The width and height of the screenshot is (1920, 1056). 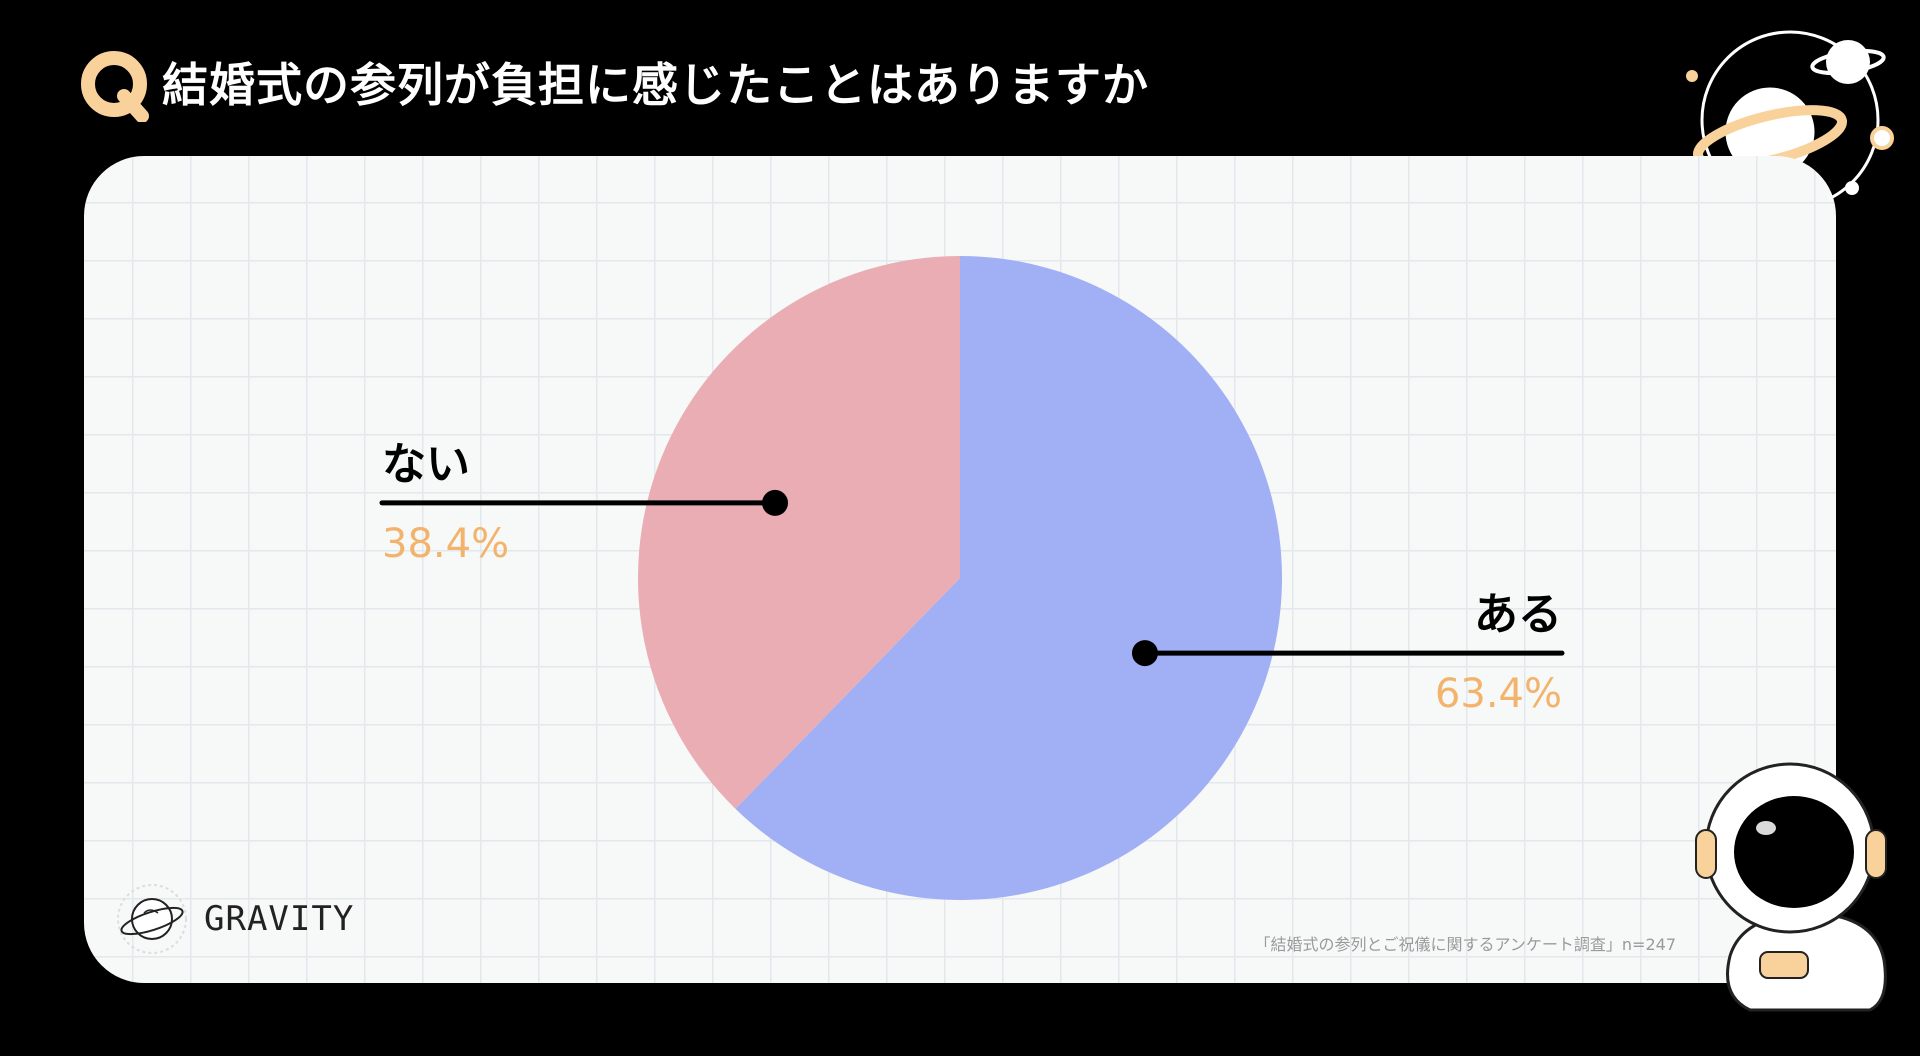 What do you see at coordinates (115, 86) in the screenshot?
I see `q-badge-icon` at bounding box center [115, 86].